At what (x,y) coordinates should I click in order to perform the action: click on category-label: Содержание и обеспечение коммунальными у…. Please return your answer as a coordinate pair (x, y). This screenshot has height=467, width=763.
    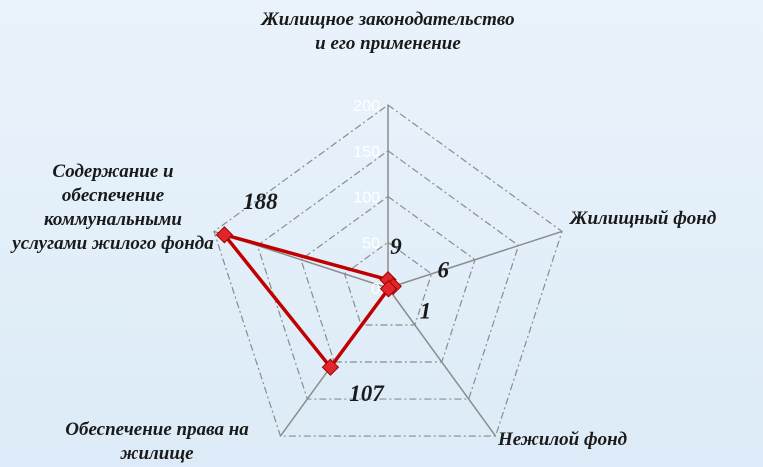
    Looking at the image, I should click on (113, 207).